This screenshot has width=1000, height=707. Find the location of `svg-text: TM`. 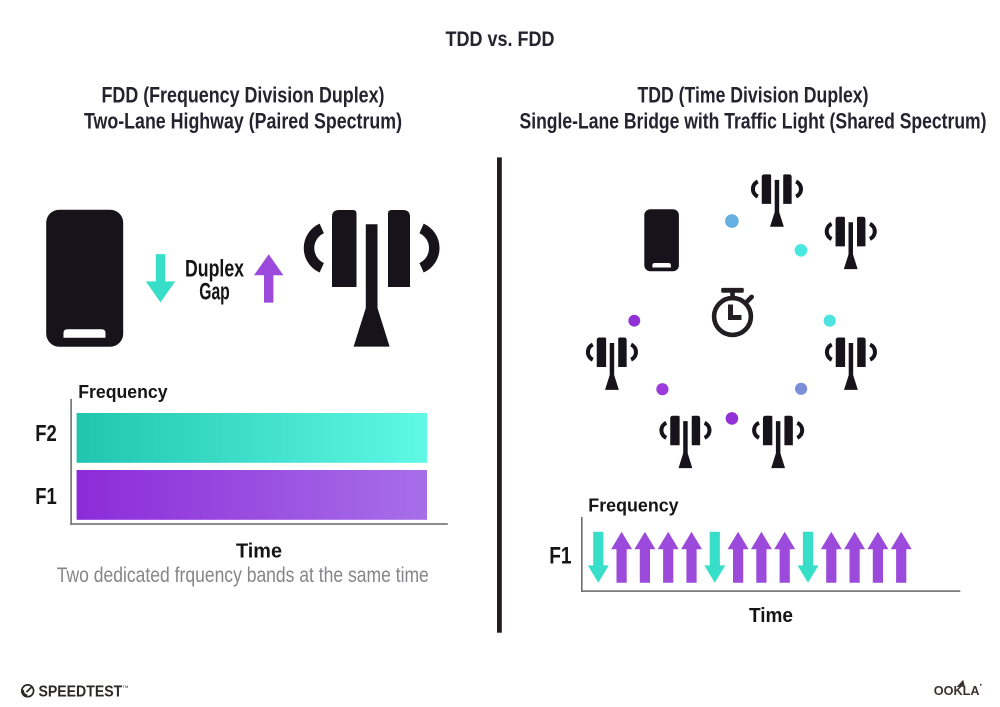

svg-text: TM is located at coordinates (126, 686).